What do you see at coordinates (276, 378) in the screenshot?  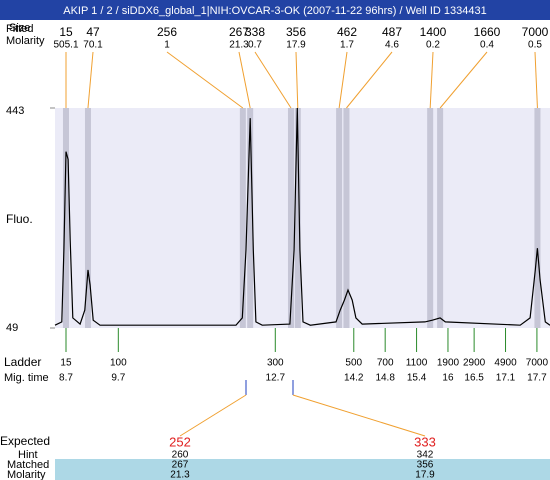 I see `ladder-time: 12.7` at bounding box center [276, 378].